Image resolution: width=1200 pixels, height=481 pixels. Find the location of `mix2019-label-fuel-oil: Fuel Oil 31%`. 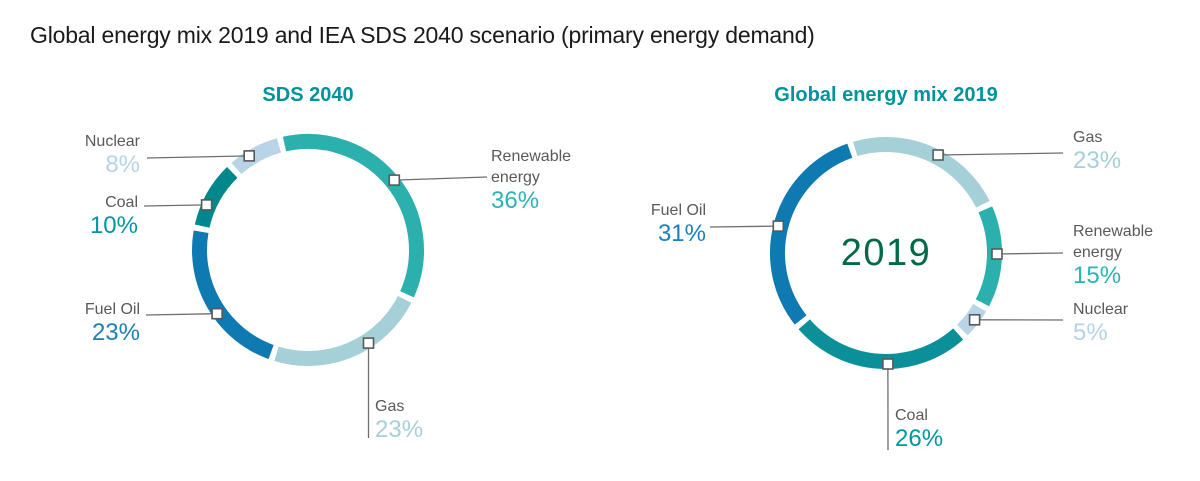

mix2019-label-fuel-oil: Fuel Oil 31% is located at coordinates (678, 223).